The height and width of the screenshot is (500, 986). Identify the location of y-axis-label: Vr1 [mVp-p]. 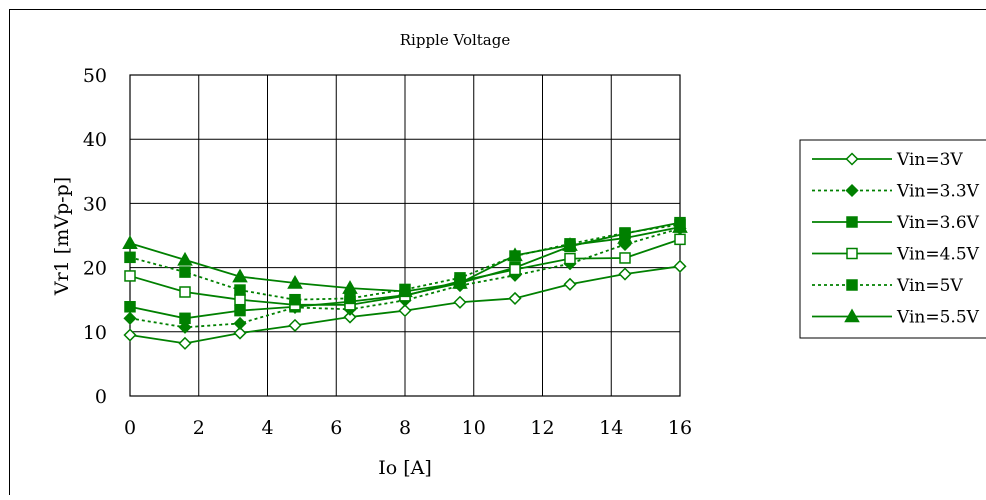
(62, 236).